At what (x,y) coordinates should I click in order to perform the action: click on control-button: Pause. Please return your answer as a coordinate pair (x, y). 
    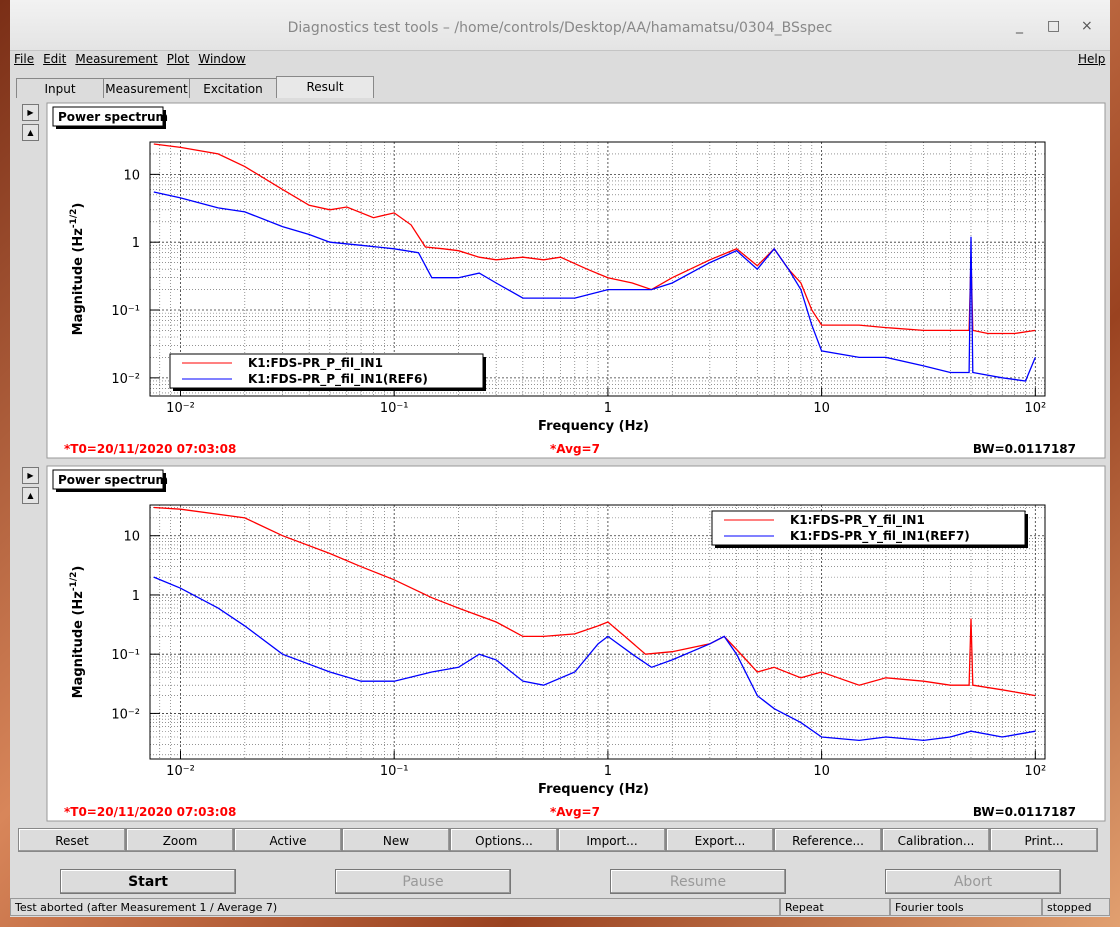
    Looking at the image, I should click on (423, 881).